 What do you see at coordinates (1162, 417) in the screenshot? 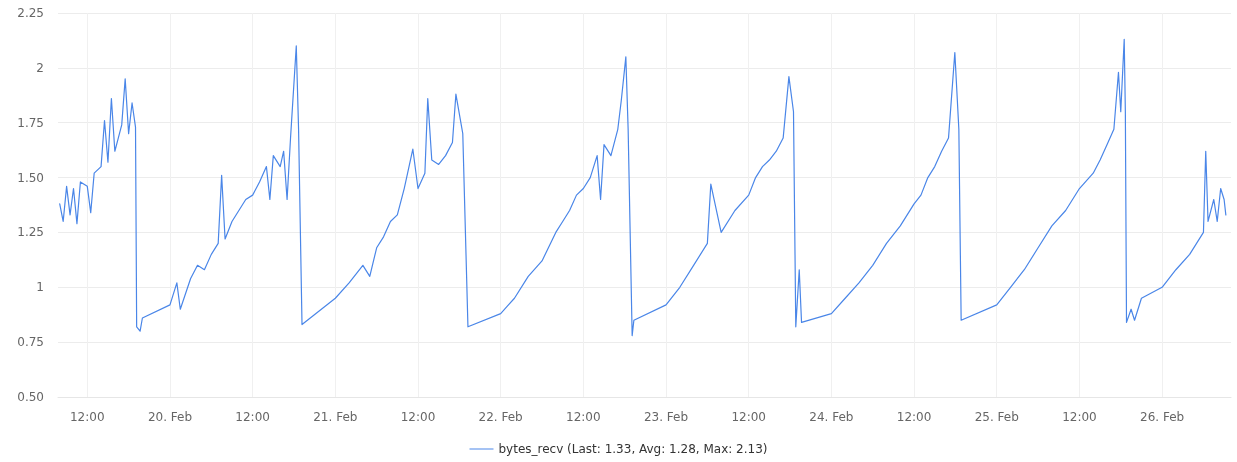
I see `x-tick-label: 26. Feb` at bounding box center [1162, 417].